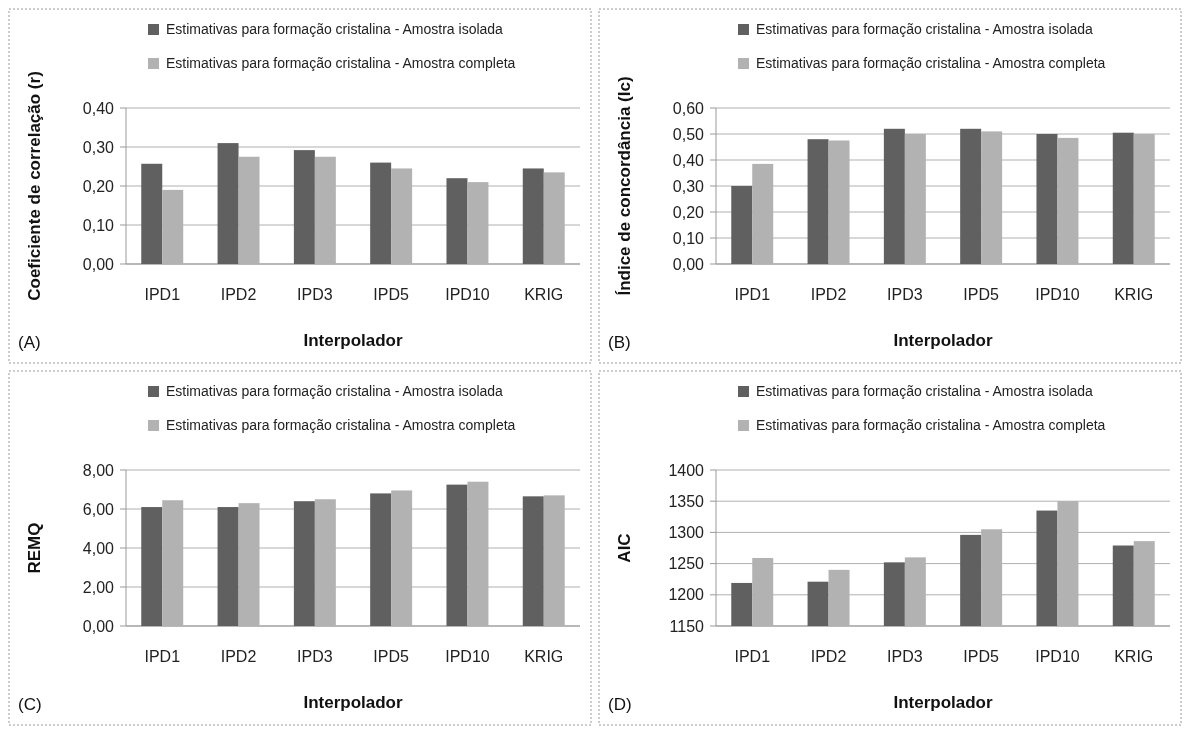 The width and height of the screenshot is (1196, 733). I want to click on y-tick-label: 8,00, so click(98, 470).